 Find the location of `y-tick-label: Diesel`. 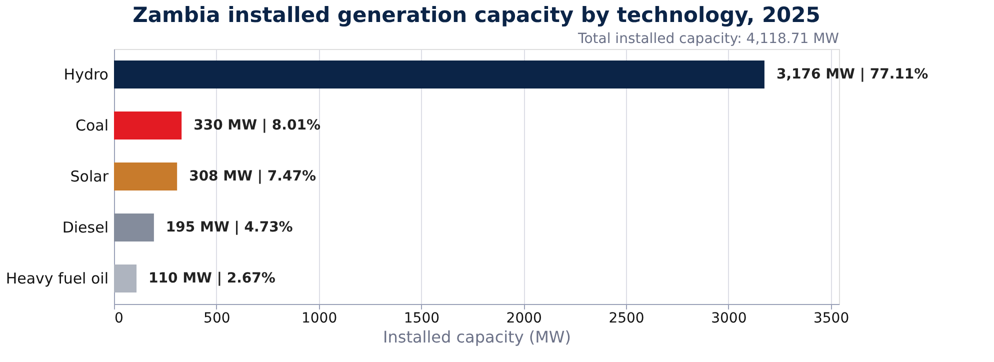

y-tick-label: Diesel is located at coordinates (85, 227).